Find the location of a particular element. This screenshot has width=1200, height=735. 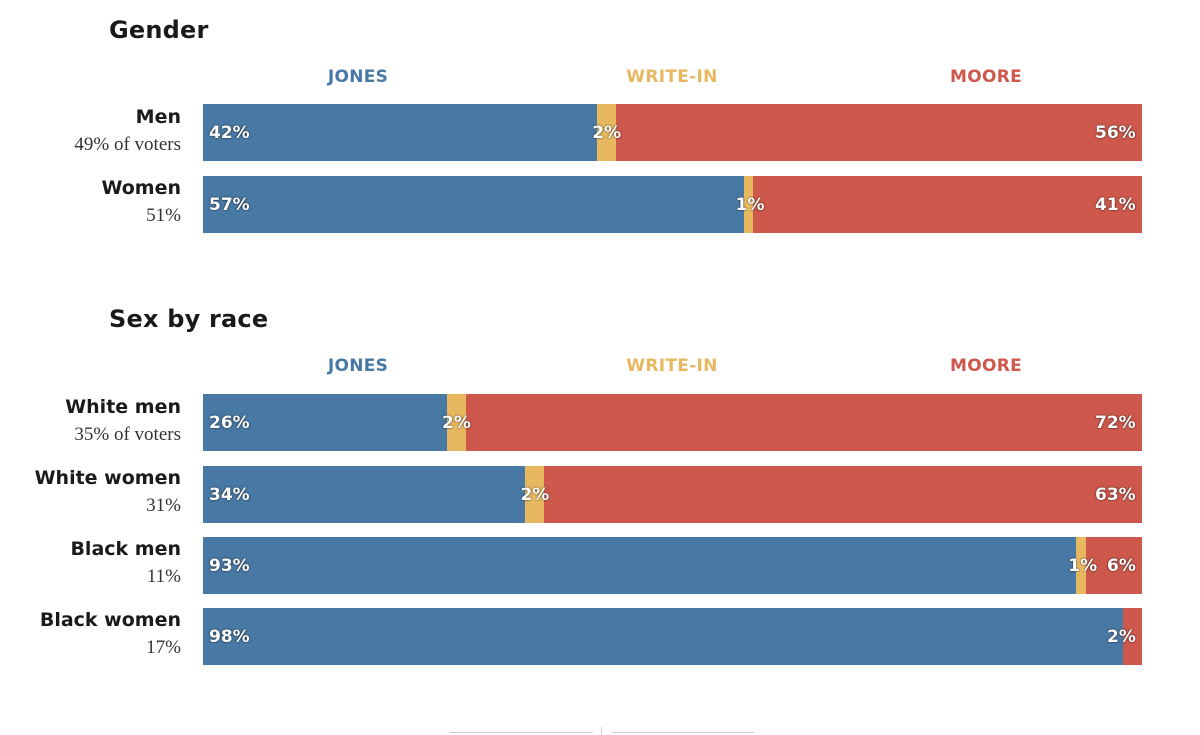

row-label-black-men: Black men 11% is located at coordinates (125, 563).